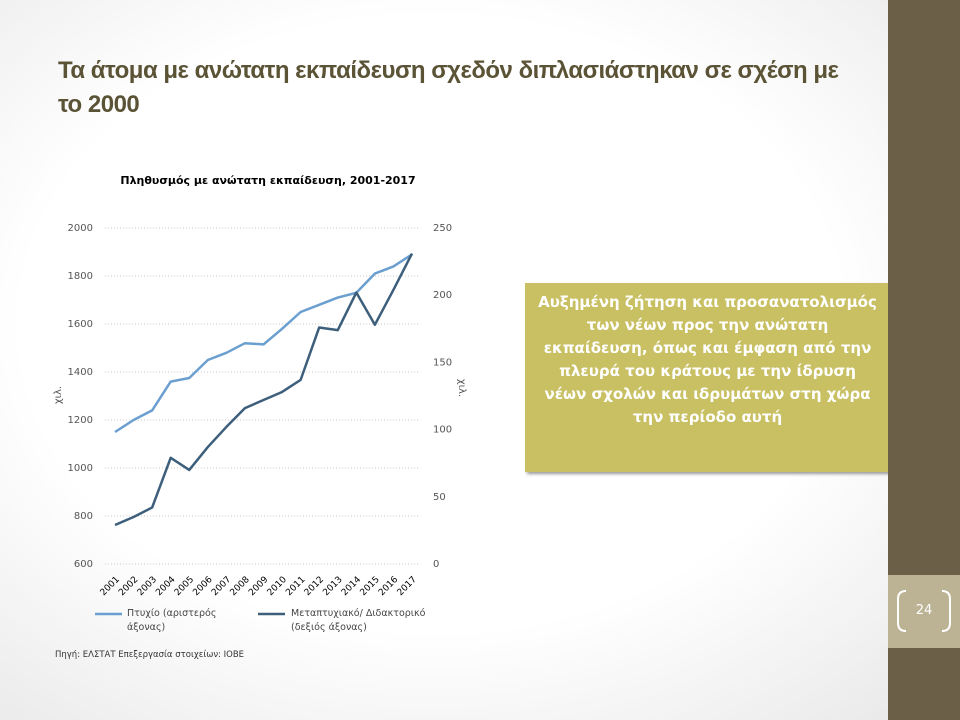 The height and width of the screenshot is (720, 960). What do you see at coordinates (80, 276) in the screenshot?
I see `y-tick-label: 1800` at bounding box center [80, 276].